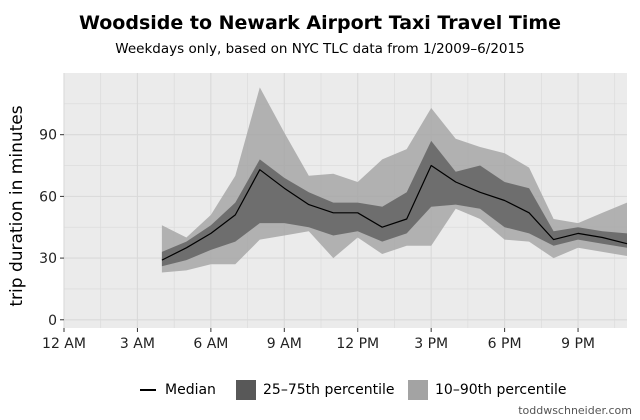  What do you see at coordinates (431, 344) in the screenshot?
I see `x-tick-label: 3 PM` at bounding box center [431, 344].